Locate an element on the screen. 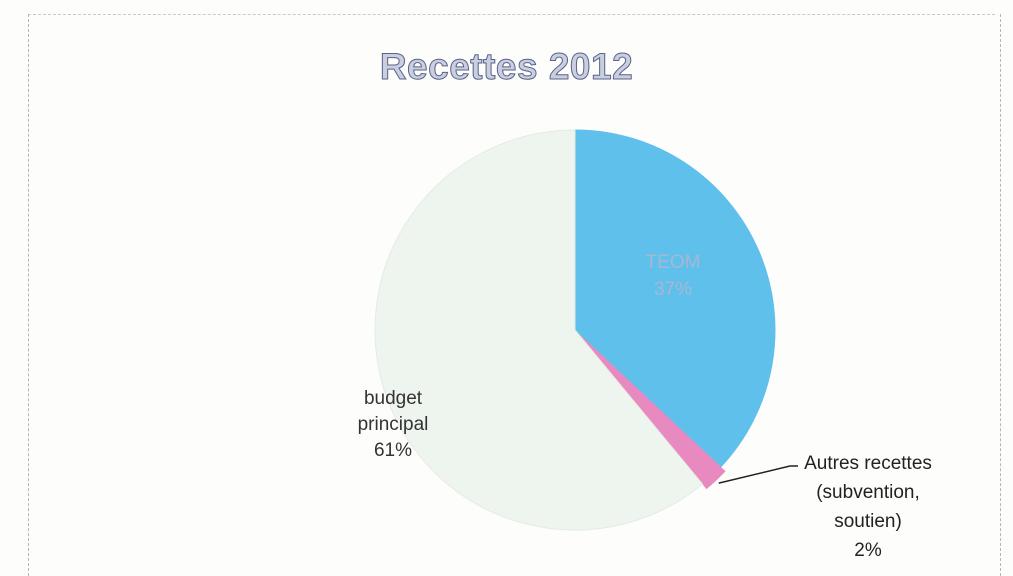  leader-lines is located at coordinates (758, 474).